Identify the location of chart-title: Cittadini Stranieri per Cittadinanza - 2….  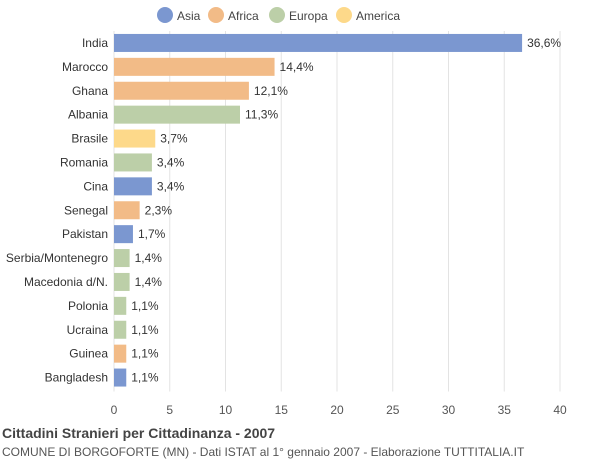
(139, 433).